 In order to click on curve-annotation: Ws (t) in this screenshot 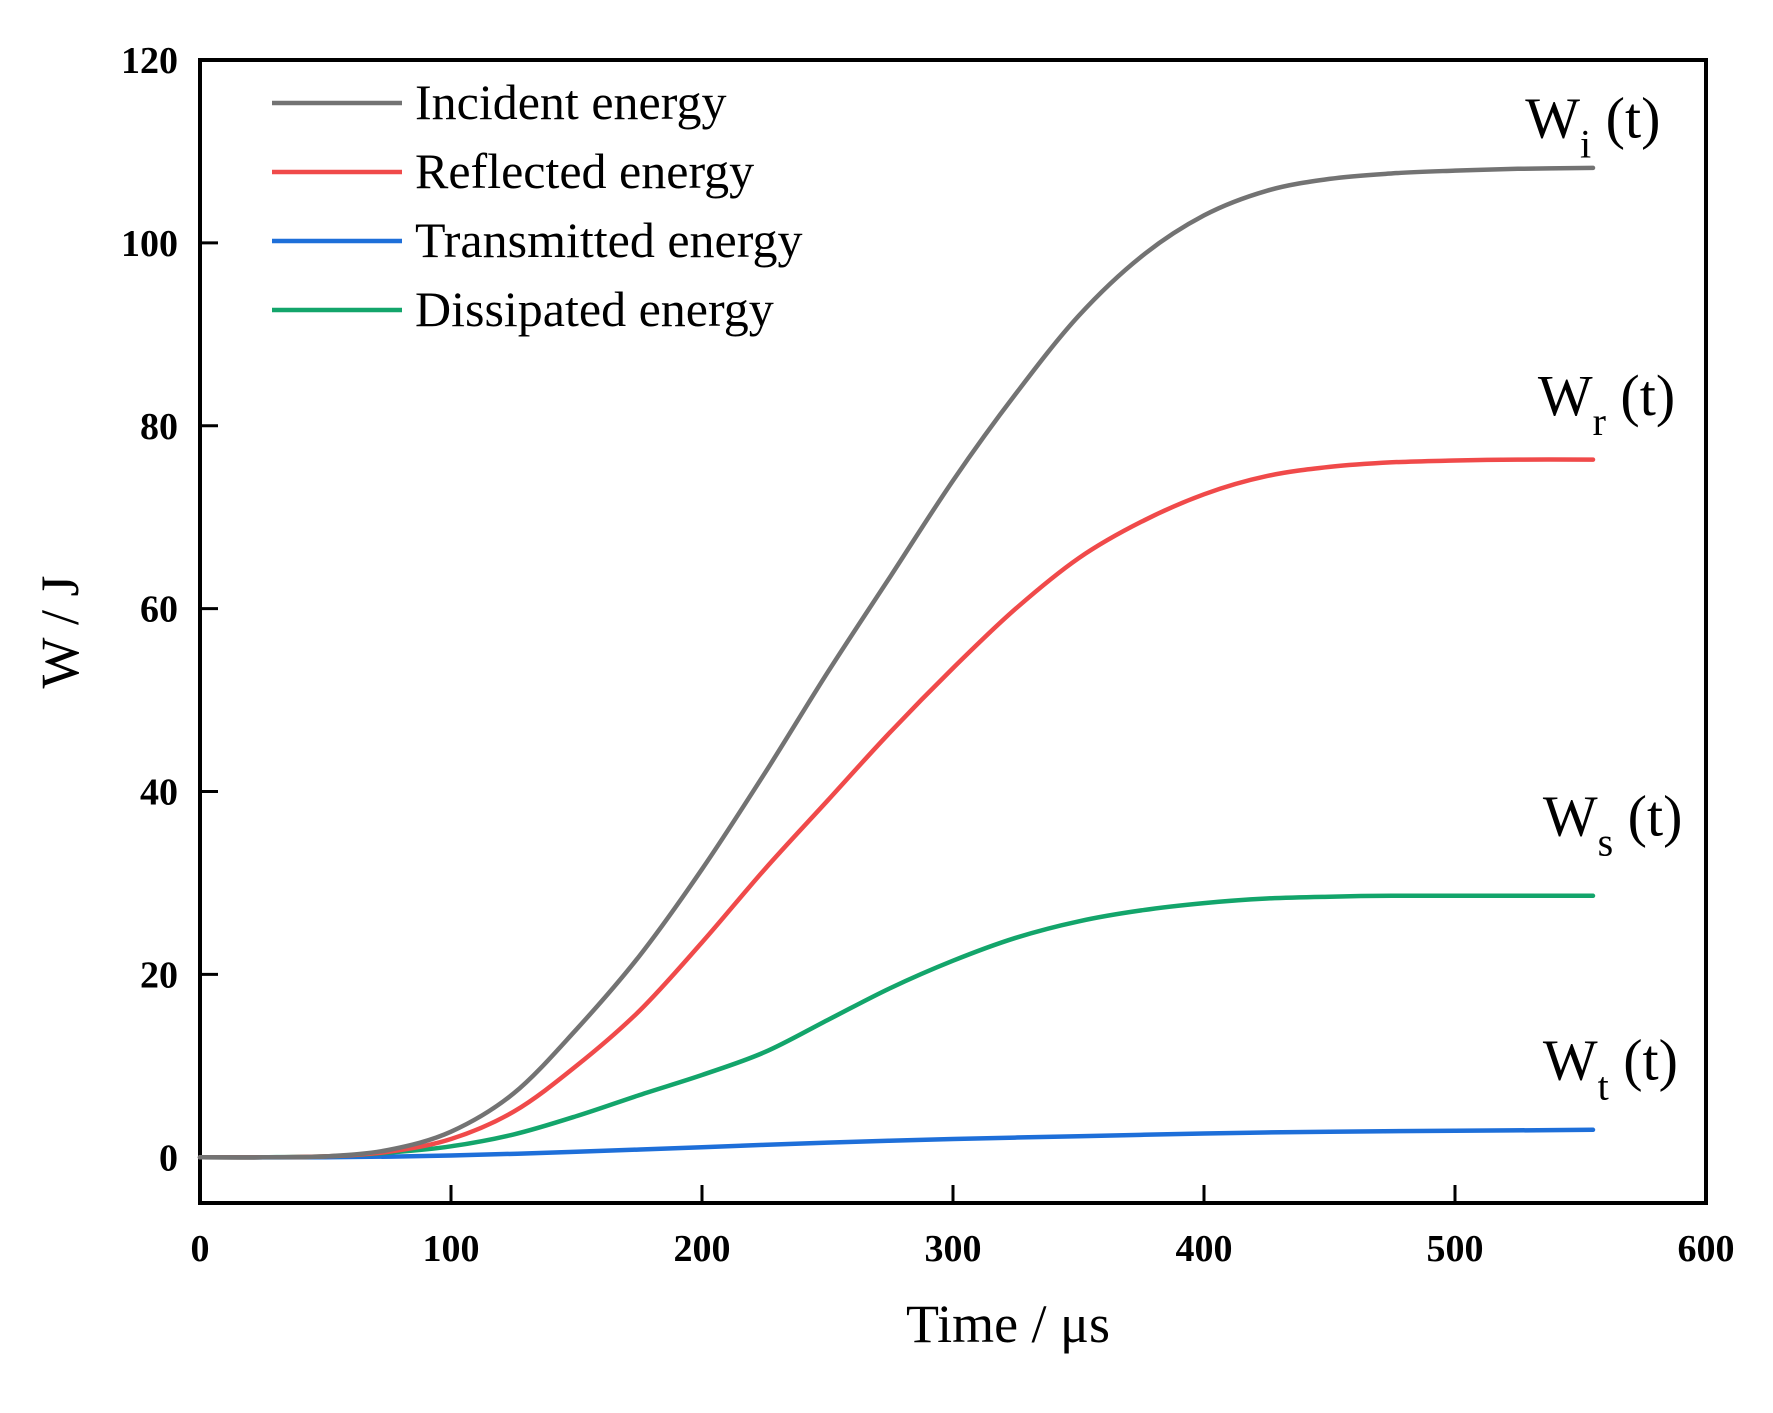, I will do `click(1613, 823)`.